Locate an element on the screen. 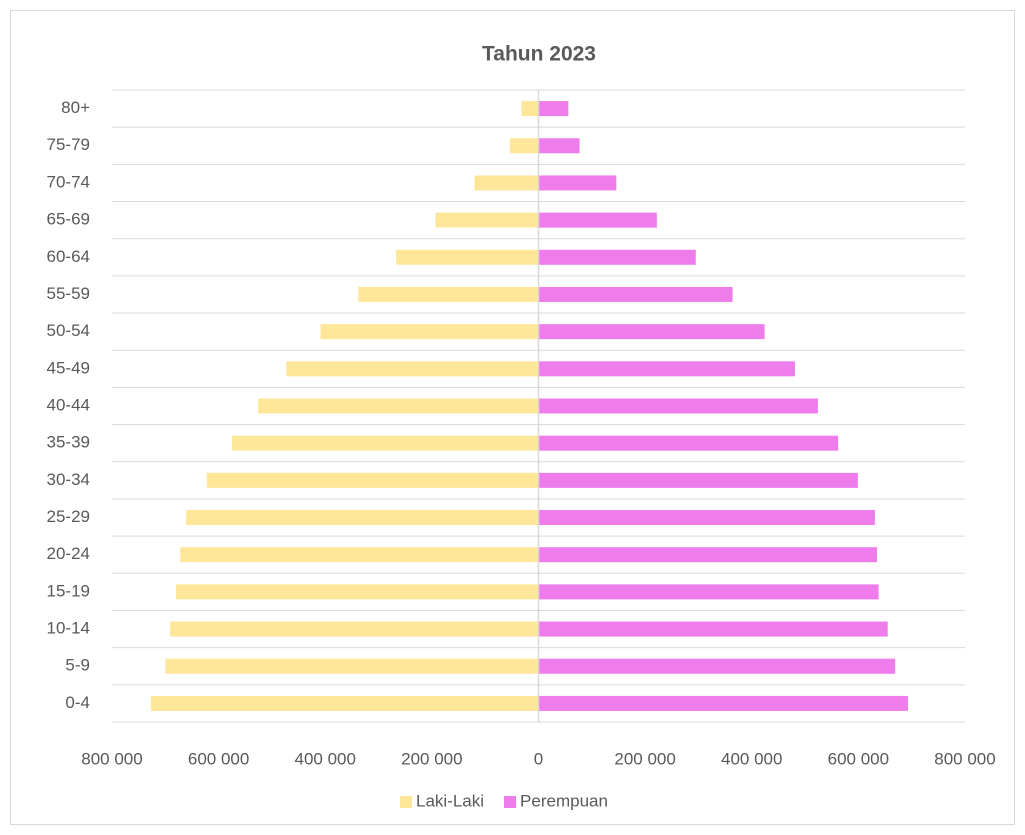 The image size is (1025, 835). y-tick-label: 35-39 is located at coordinates (68, 442).